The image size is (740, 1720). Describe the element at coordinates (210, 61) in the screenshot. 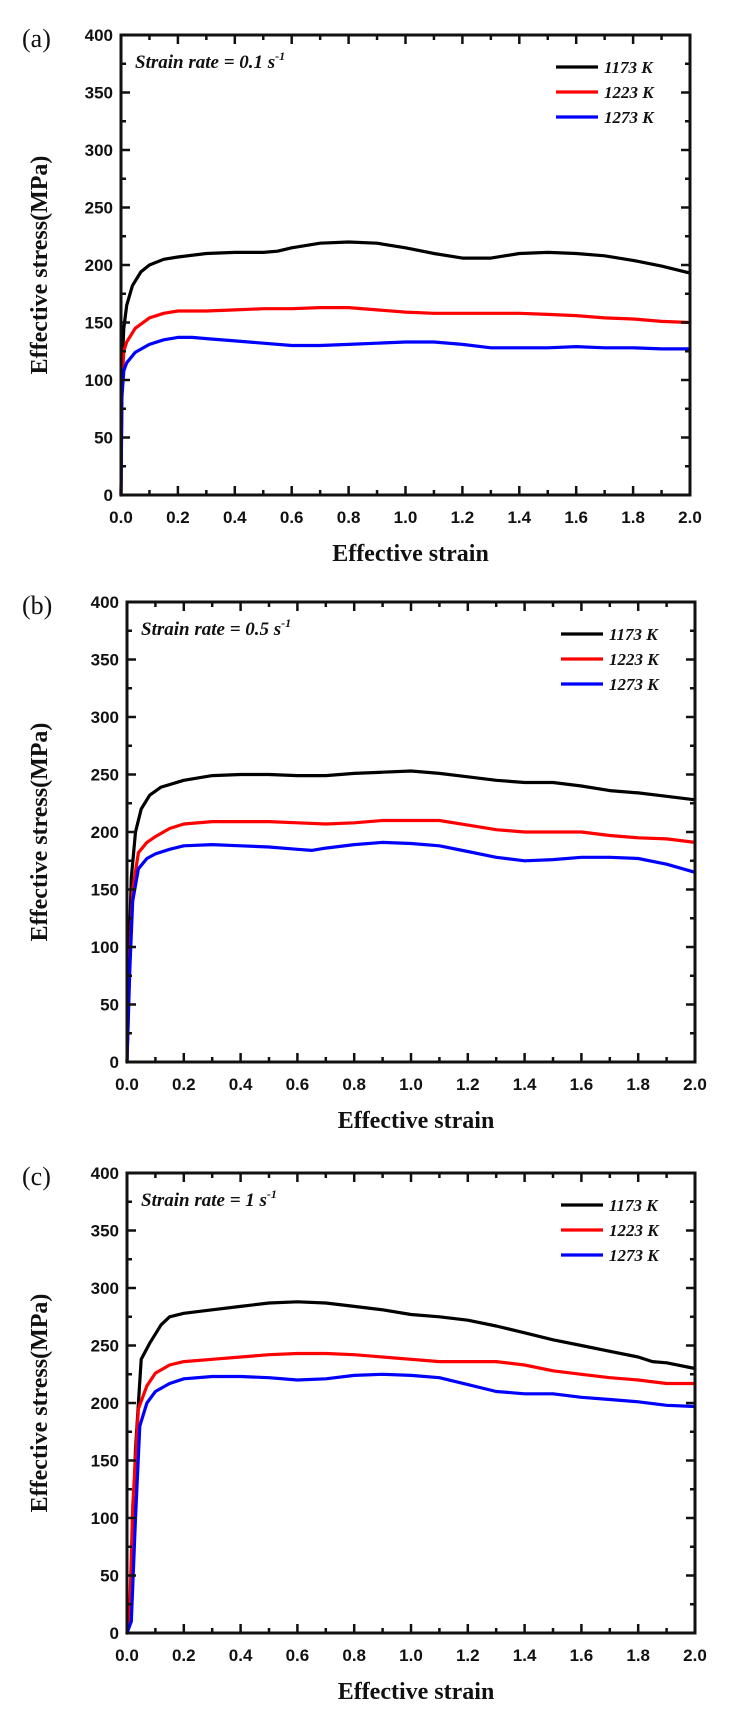

I see `strain-rate-annotation: Strain rate = 0.1 s-1` at that location.